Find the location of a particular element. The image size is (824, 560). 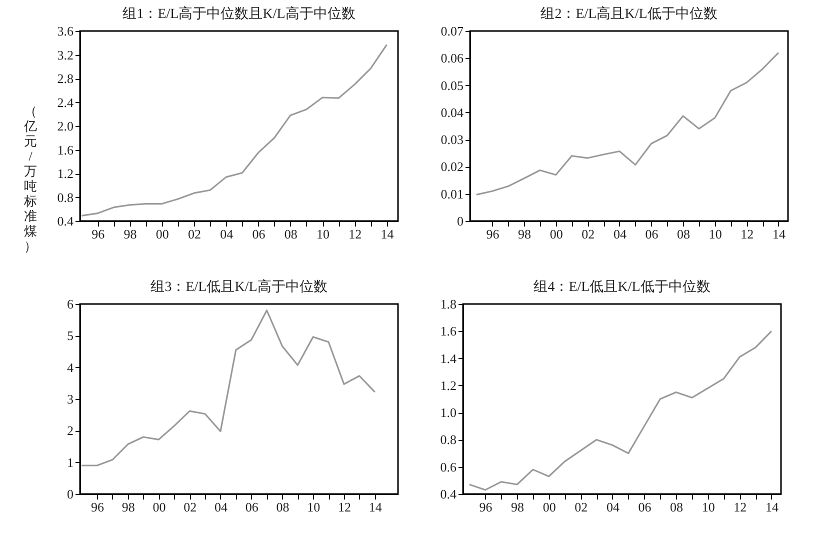

y-tick-label: 6 is located at coordinates (70, 304).